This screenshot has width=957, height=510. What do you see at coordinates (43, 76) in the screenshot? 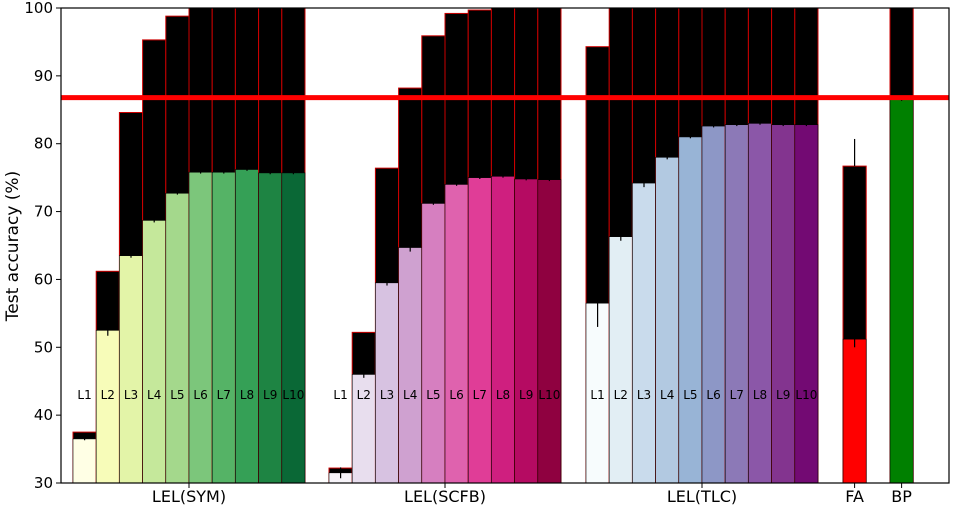
I see `y-tick-label: 90` at bounding box center [43, 76].